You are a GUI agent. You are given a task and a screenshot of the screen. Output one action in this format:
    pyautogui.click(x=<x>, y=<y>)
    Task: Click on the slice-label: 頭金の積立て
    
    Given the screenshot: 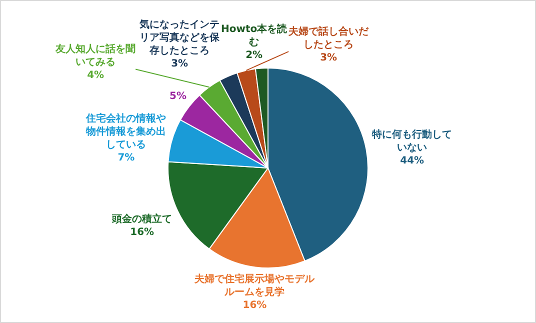 What is the action you would take?
    pyautogui.click(x=141, y=219)
    